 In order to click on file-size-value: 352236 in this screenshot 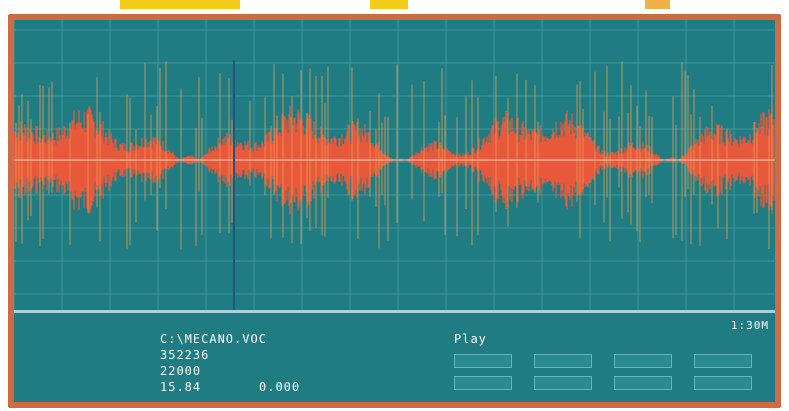, I will do `click(185, 355)`.